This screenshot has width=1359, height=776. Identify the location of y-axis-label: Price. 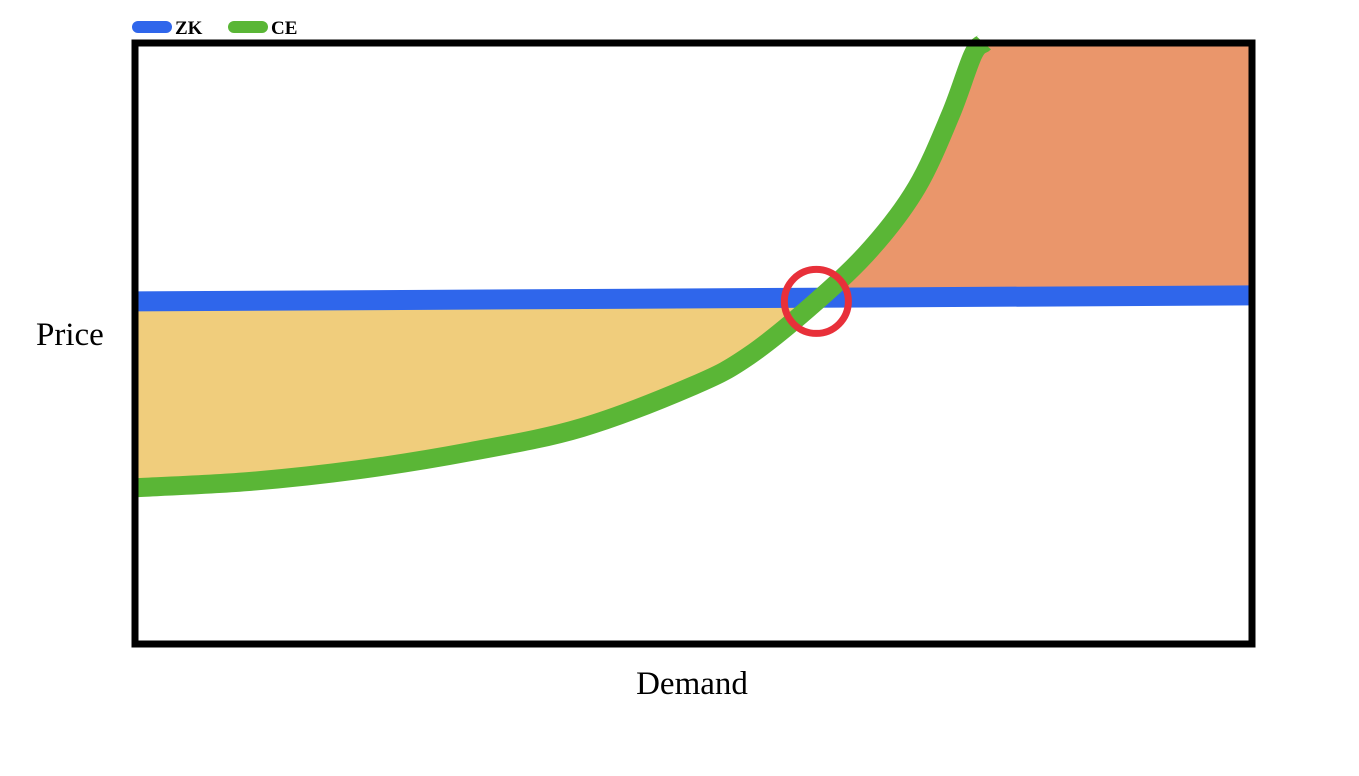
(70, 335).